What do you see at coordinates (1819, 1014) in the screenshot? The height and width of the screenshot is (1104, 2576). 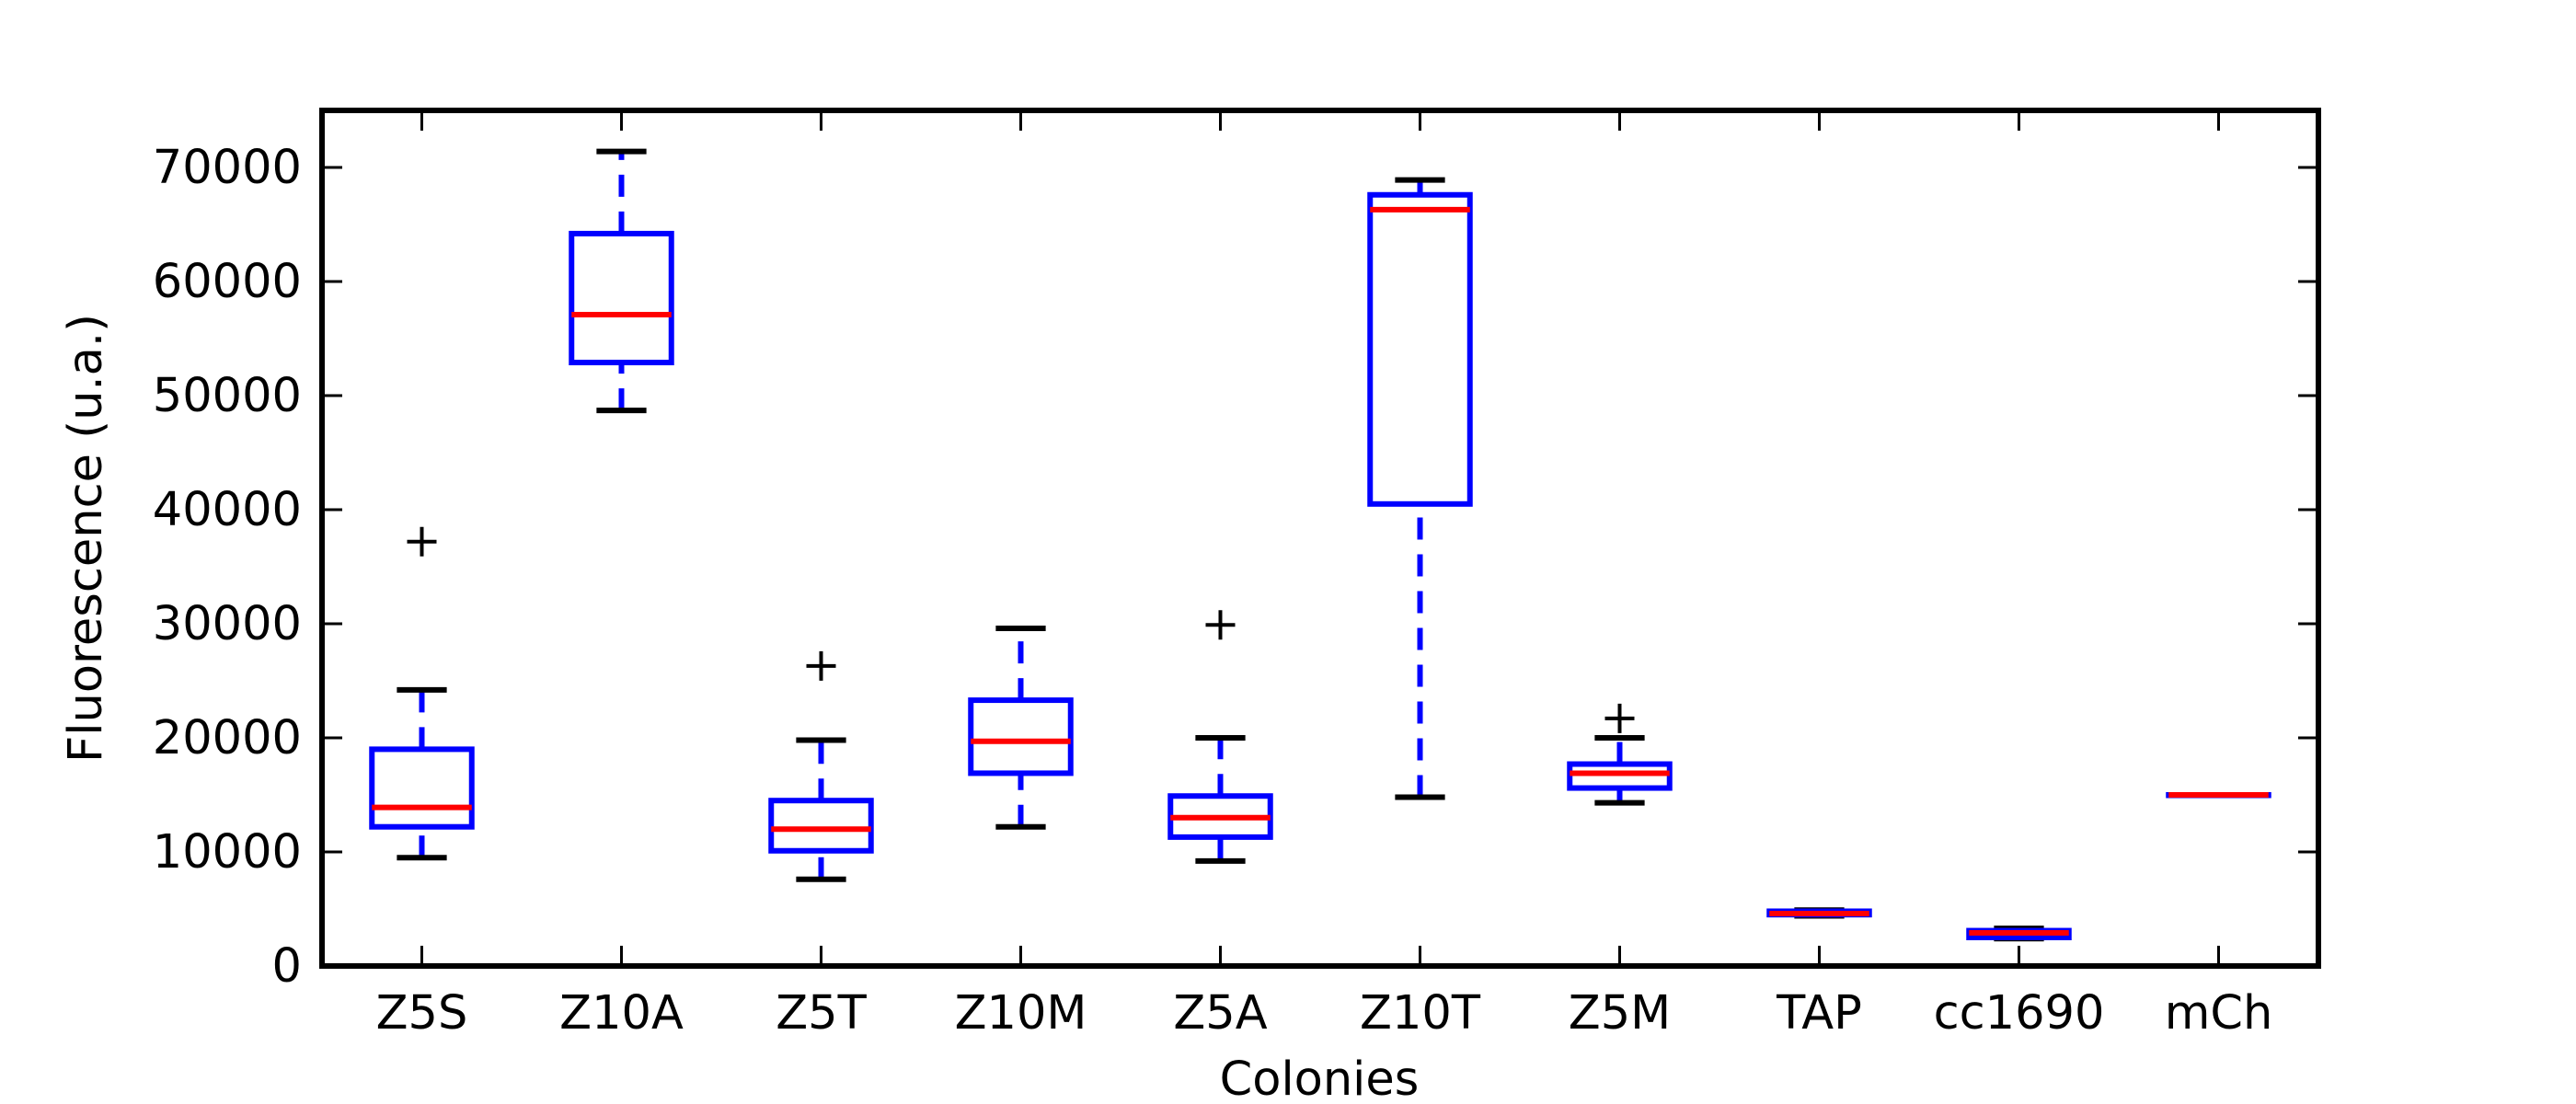 I see `x-tick-label: TAP` at bounding box center [1819, 1014].